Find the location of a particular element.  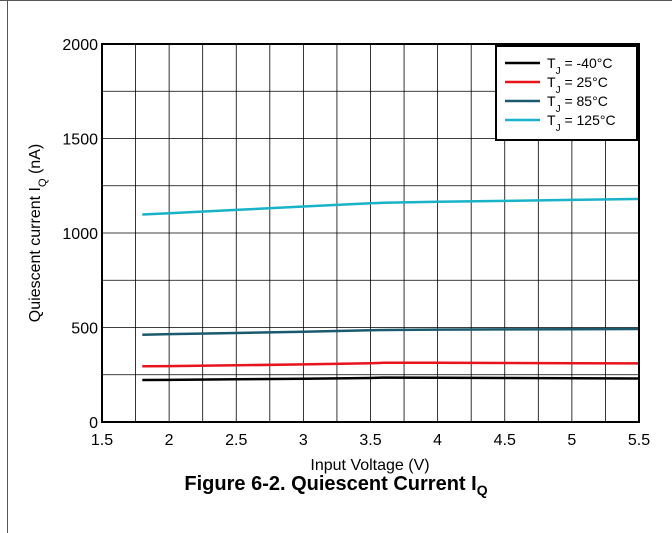

y-tick-label: 1500 is located at coordinates (80, 140).